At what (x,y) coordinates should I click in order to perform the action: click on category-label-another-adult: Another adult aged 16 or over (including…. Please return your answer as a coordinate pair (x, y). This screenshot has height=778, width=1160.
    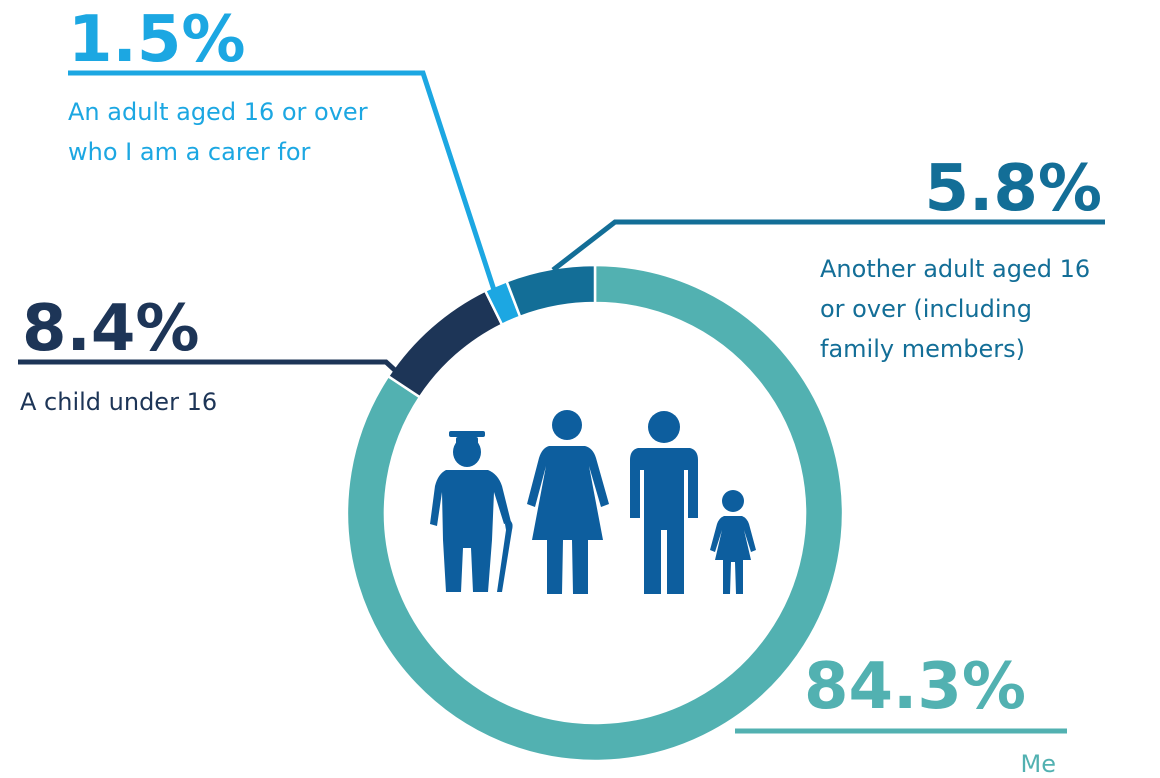
    Looking at the image, I should click on (959, 309).